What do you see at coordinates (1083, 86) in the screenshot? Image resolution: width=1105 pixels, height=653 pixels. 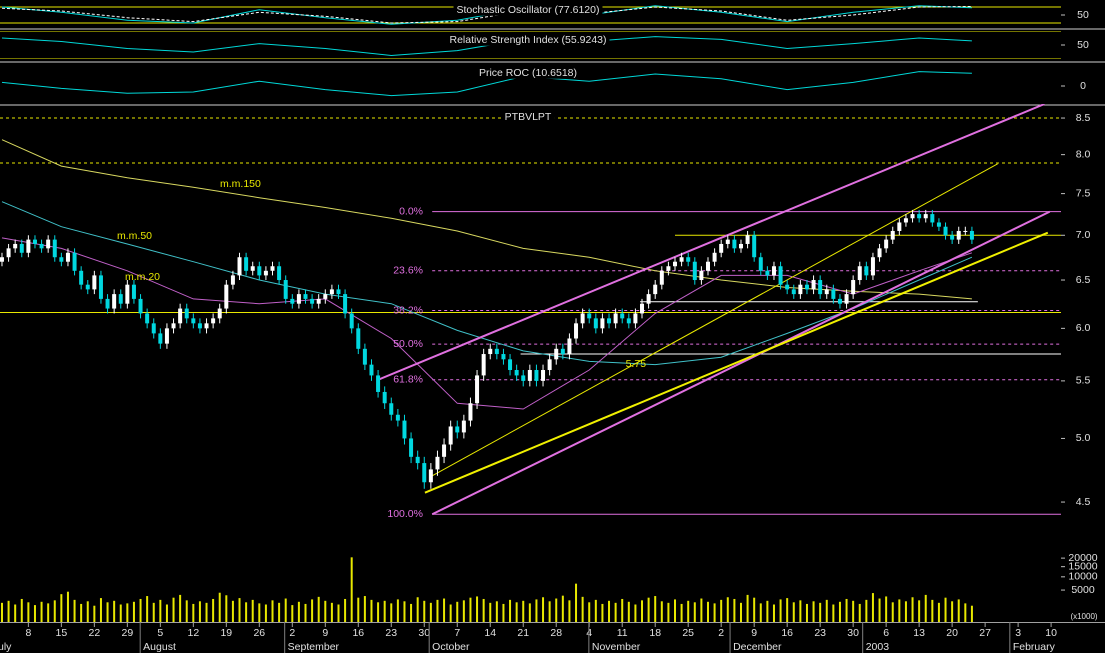 I see `y-tick-label: 0` at bounding box center [1083, 86].